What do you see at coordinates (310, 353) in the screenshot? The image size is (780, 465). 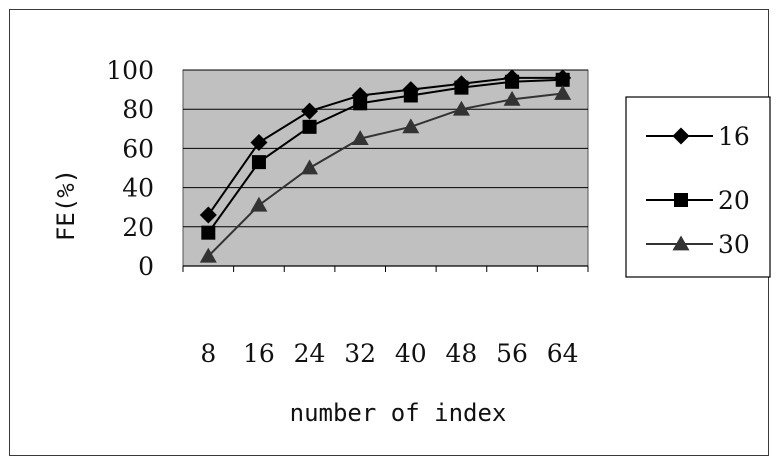 I see `x-tick-label: 24` at bounding box center [310, 353].